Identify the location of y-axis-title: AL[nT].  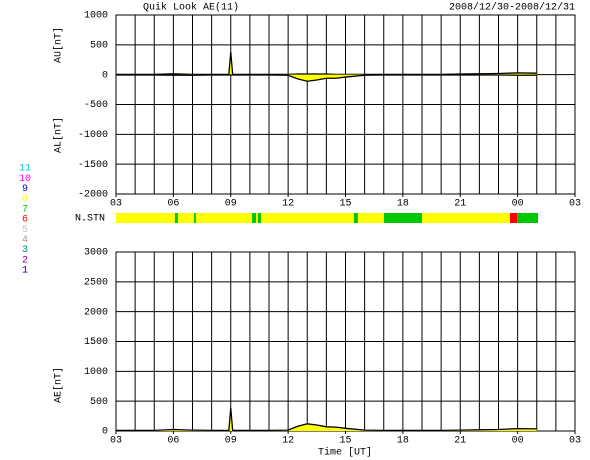
(59, 135).